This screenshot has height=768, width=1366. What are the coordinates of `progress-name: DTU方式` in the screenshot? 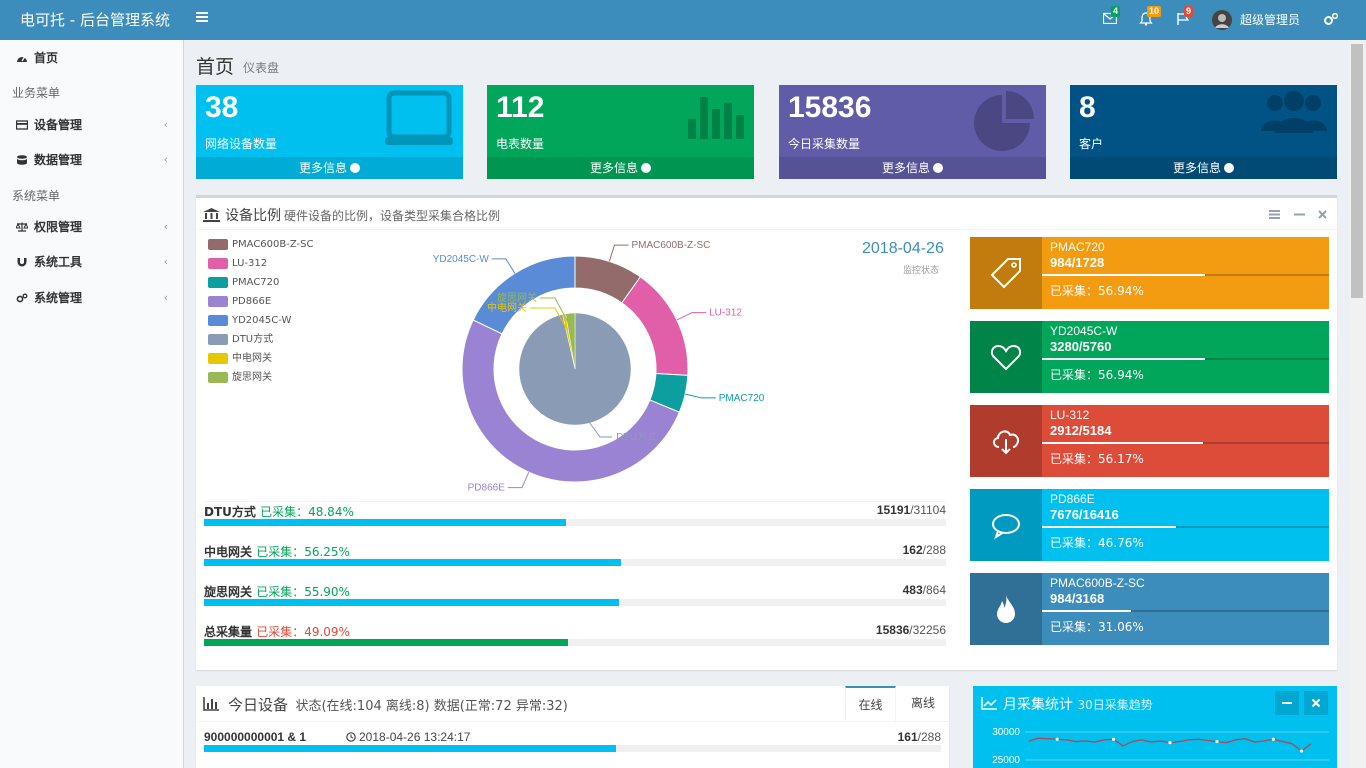 It's located at (230, 512).